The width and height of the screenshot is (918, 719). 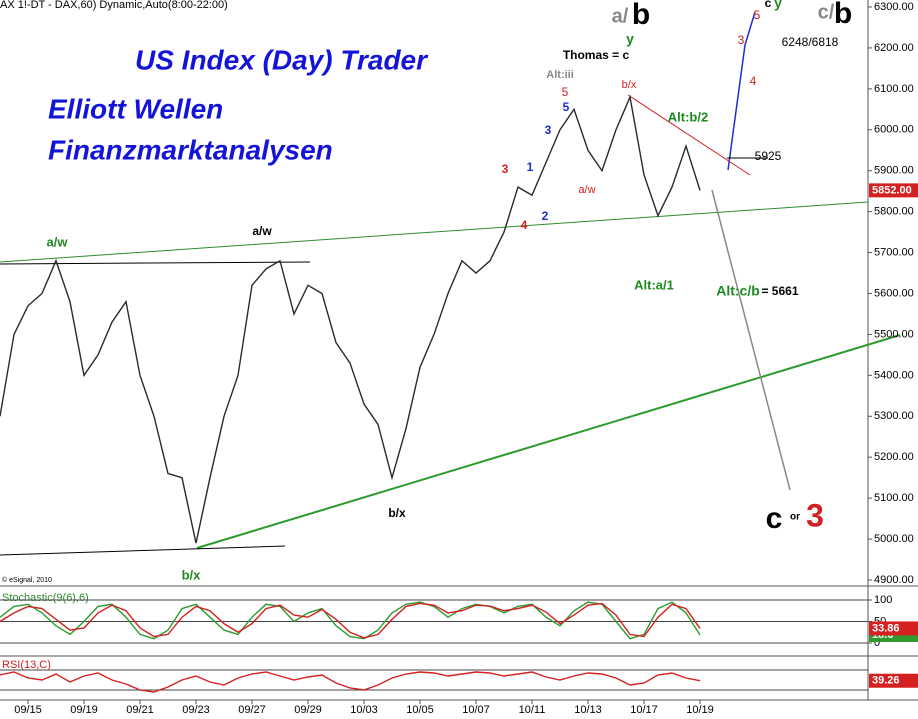 I want to click on panel-title: Stochastic(9(6),6), so click(x=45, y=598).